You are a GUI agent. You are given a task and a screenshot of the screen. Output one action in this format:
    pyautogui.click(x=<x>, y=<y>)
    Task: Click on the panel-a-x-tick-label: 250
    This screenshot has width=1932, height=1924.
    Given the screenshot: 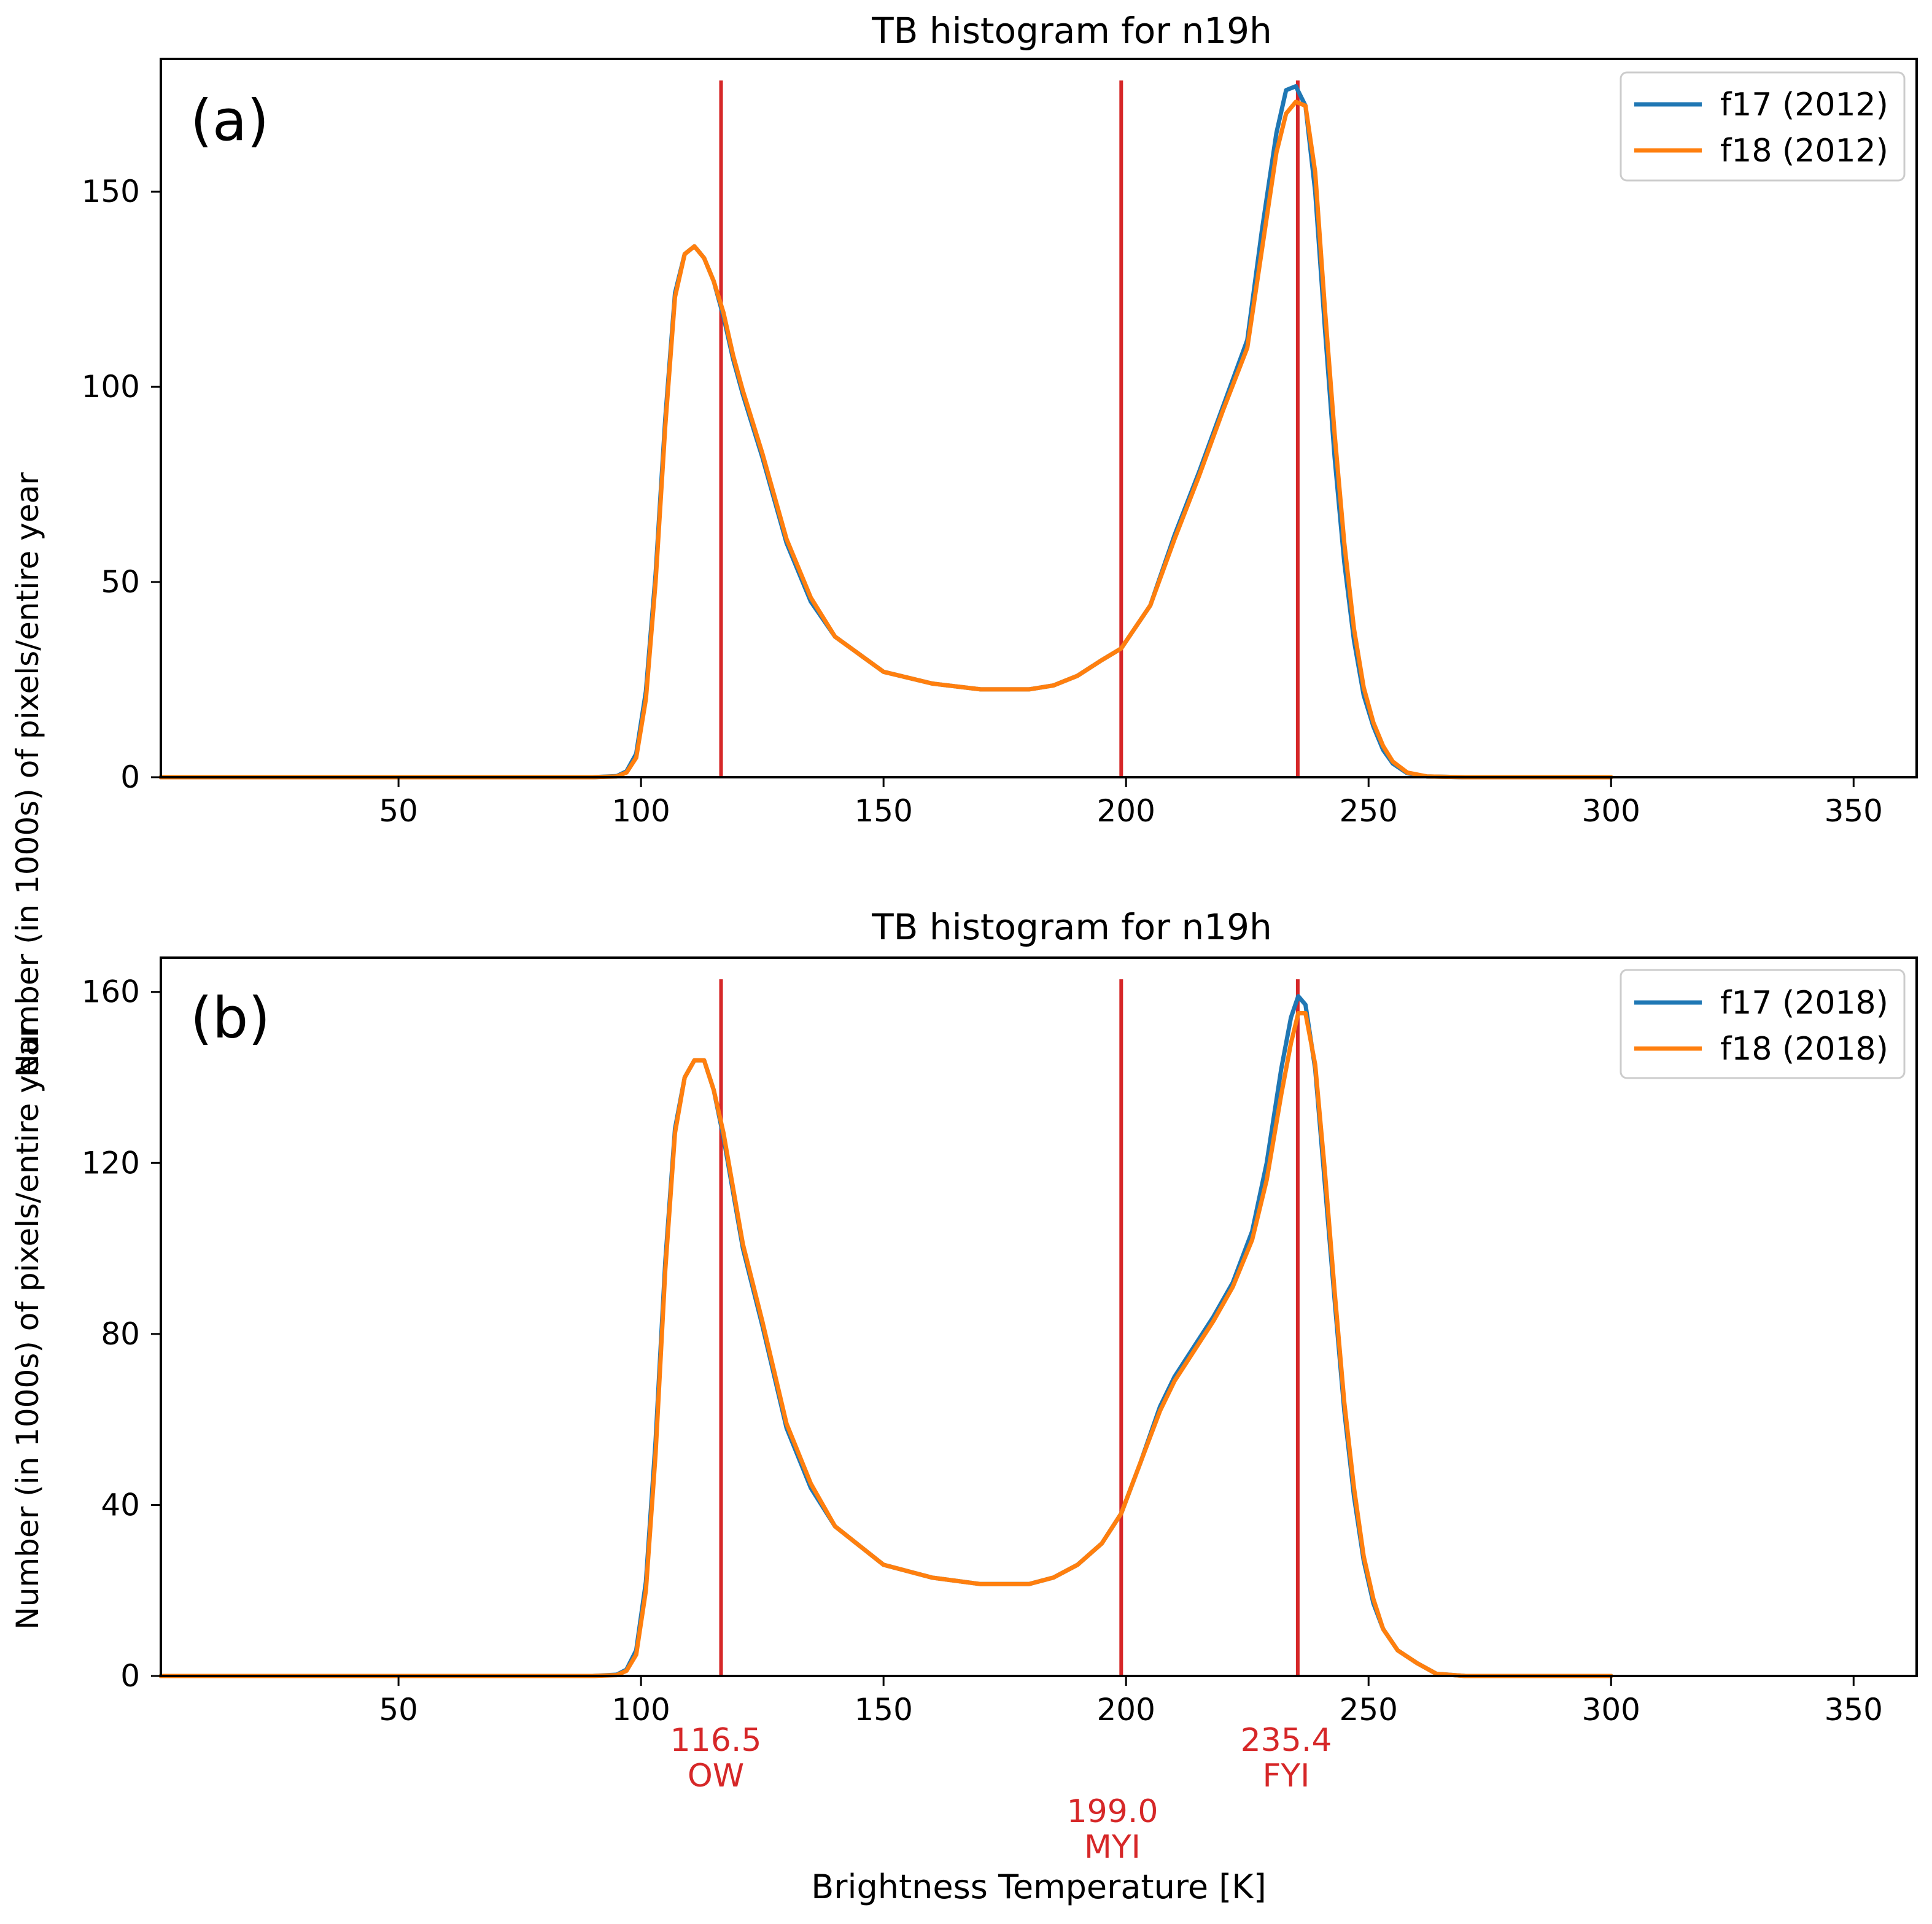 What is the action you would take?
    pyautogui.click(x=1369, y=811)
    